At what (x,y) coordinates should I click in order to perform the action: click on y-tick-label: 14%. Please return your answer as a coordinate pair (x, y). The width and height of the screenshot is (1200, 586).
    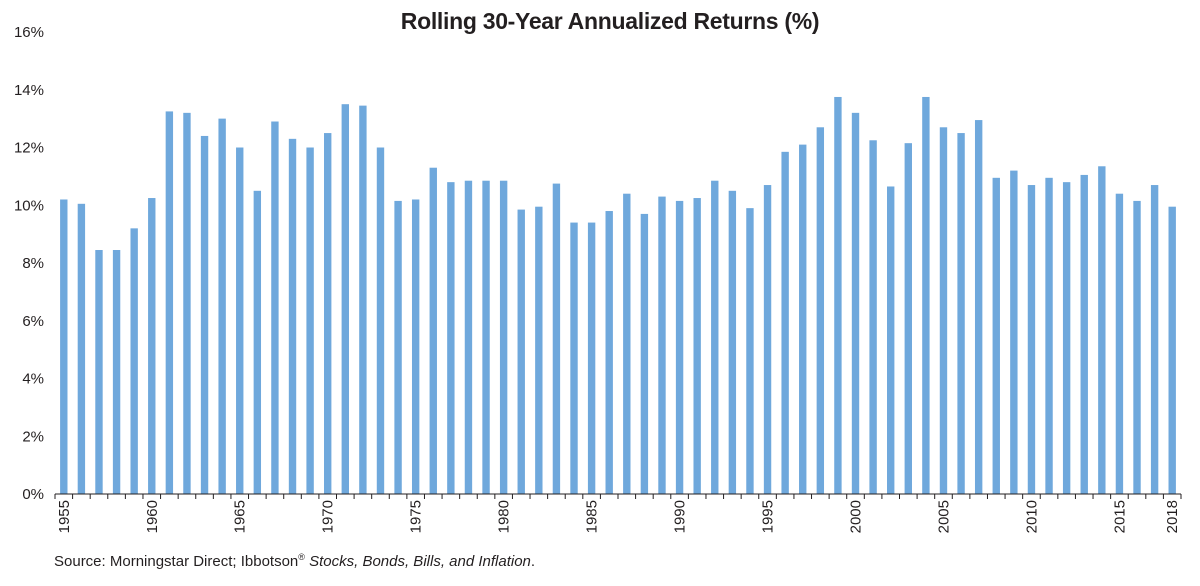
    Looking at the image, I should click on (29, 90).